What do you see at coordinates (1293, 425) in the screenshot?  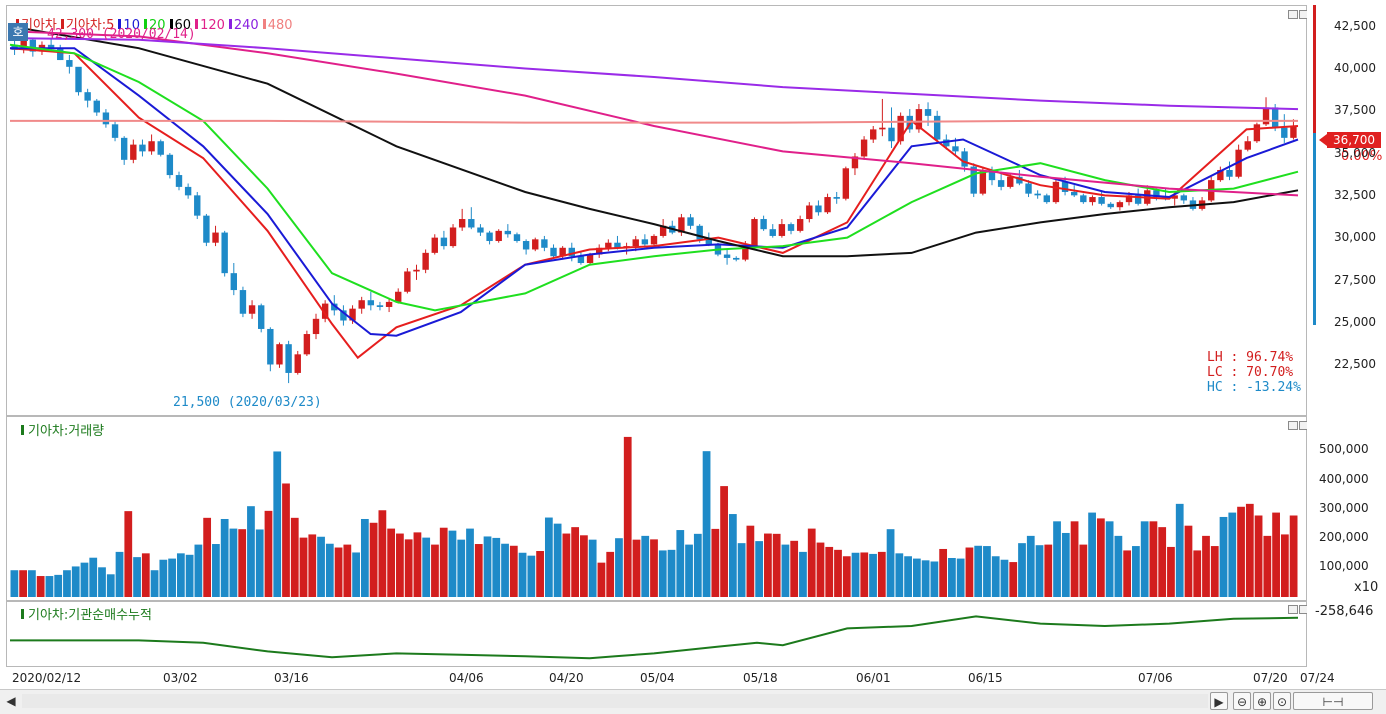 I see `volume-minimize-button` at bounding box center [1293, 425].